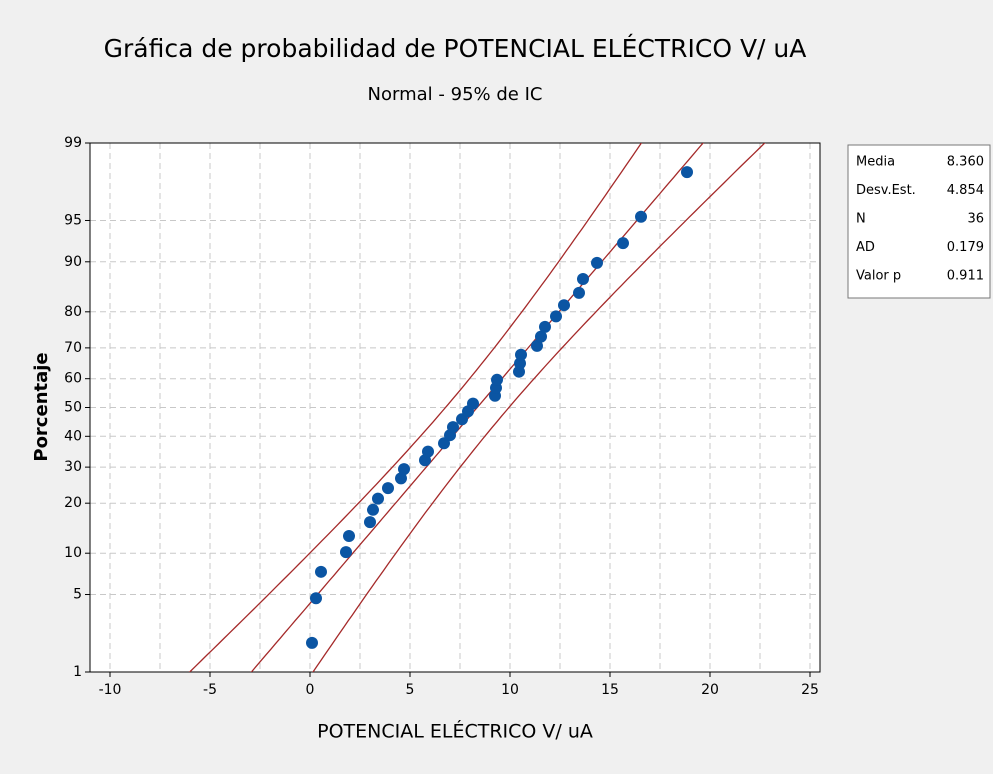 The height and width of the screenshot is (774, 993). What do you see at coordinates (77, 595) in the screenshot?
I see `y-tick-label: 5` at bounding box center [77, 595].